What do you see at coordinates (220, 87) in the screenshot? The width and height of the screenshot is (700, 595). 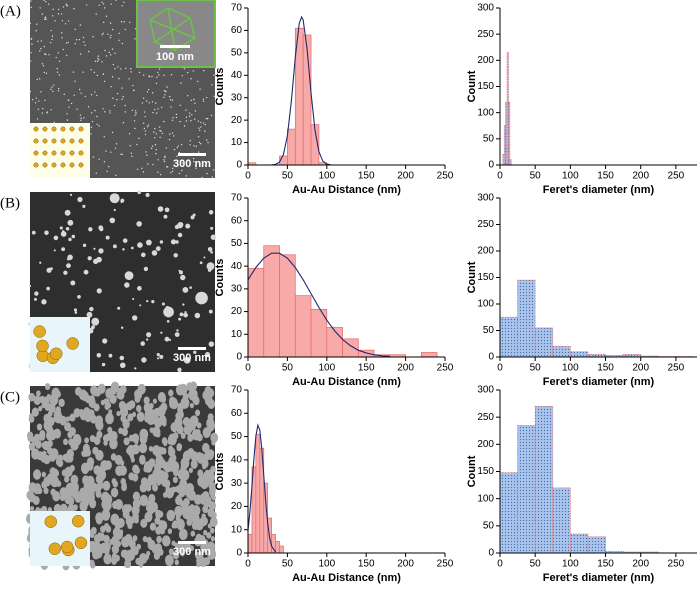 I see `y-axis-title: Counts` at bounding box center [220, 87].